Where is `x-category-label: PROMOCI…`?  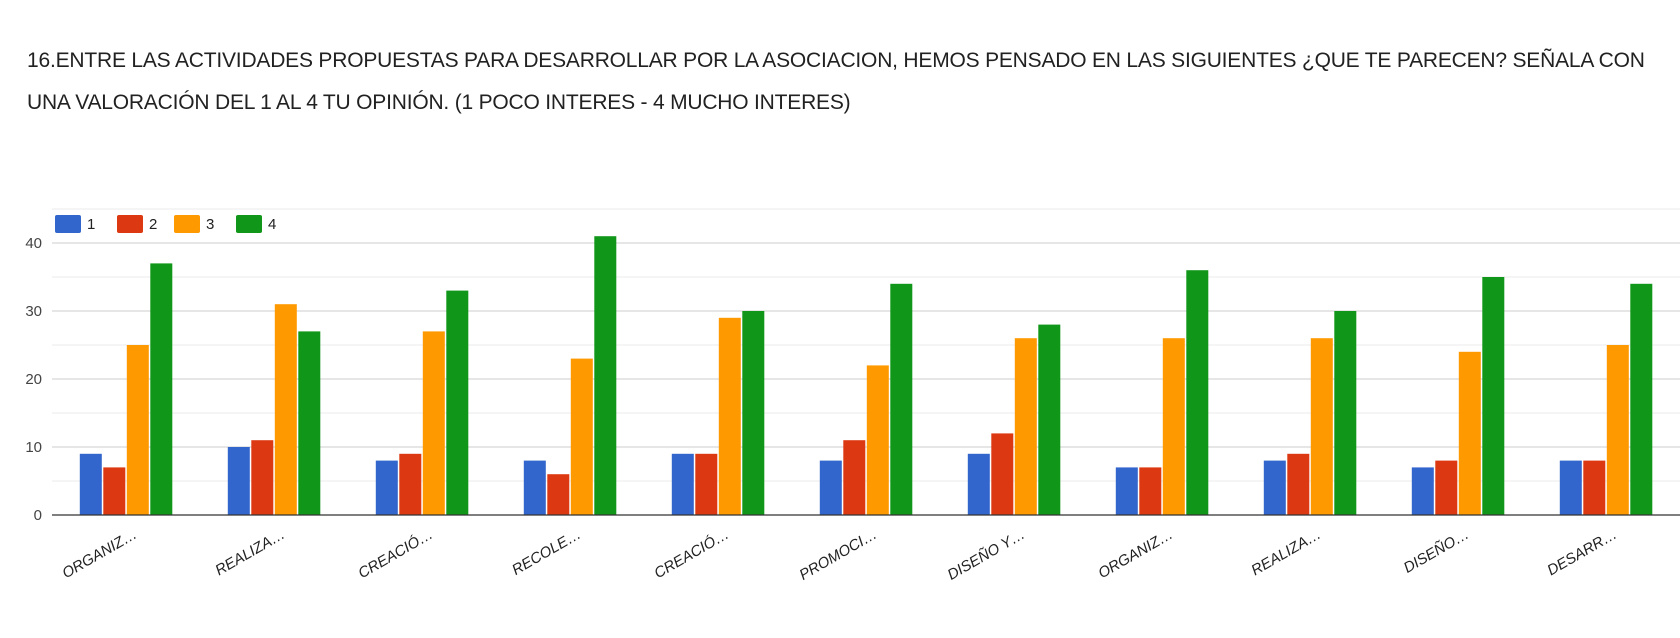
x-category-label: PROMOCI… is located at coordinates (838, 555).